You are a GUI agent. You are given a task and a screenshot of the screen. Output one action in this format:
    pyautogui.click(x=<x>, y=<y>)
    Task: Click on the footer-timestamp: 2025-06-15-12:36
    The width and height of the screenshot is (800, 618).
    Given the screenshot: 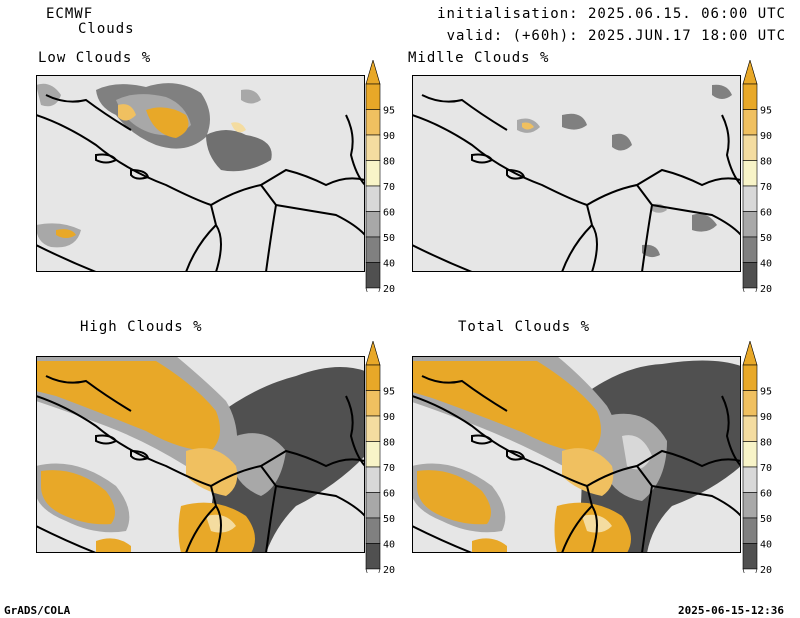 What is the action you would take?
    pyautogui.click(x=731, y=610)
    